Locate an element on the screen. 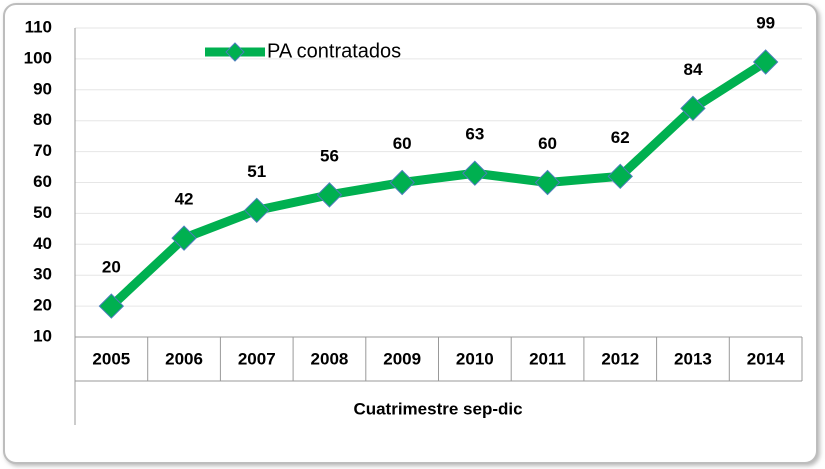 The width and height of the screenshot is (825, 469). legend-label: PA contratados is located at coordinates (334, 51).